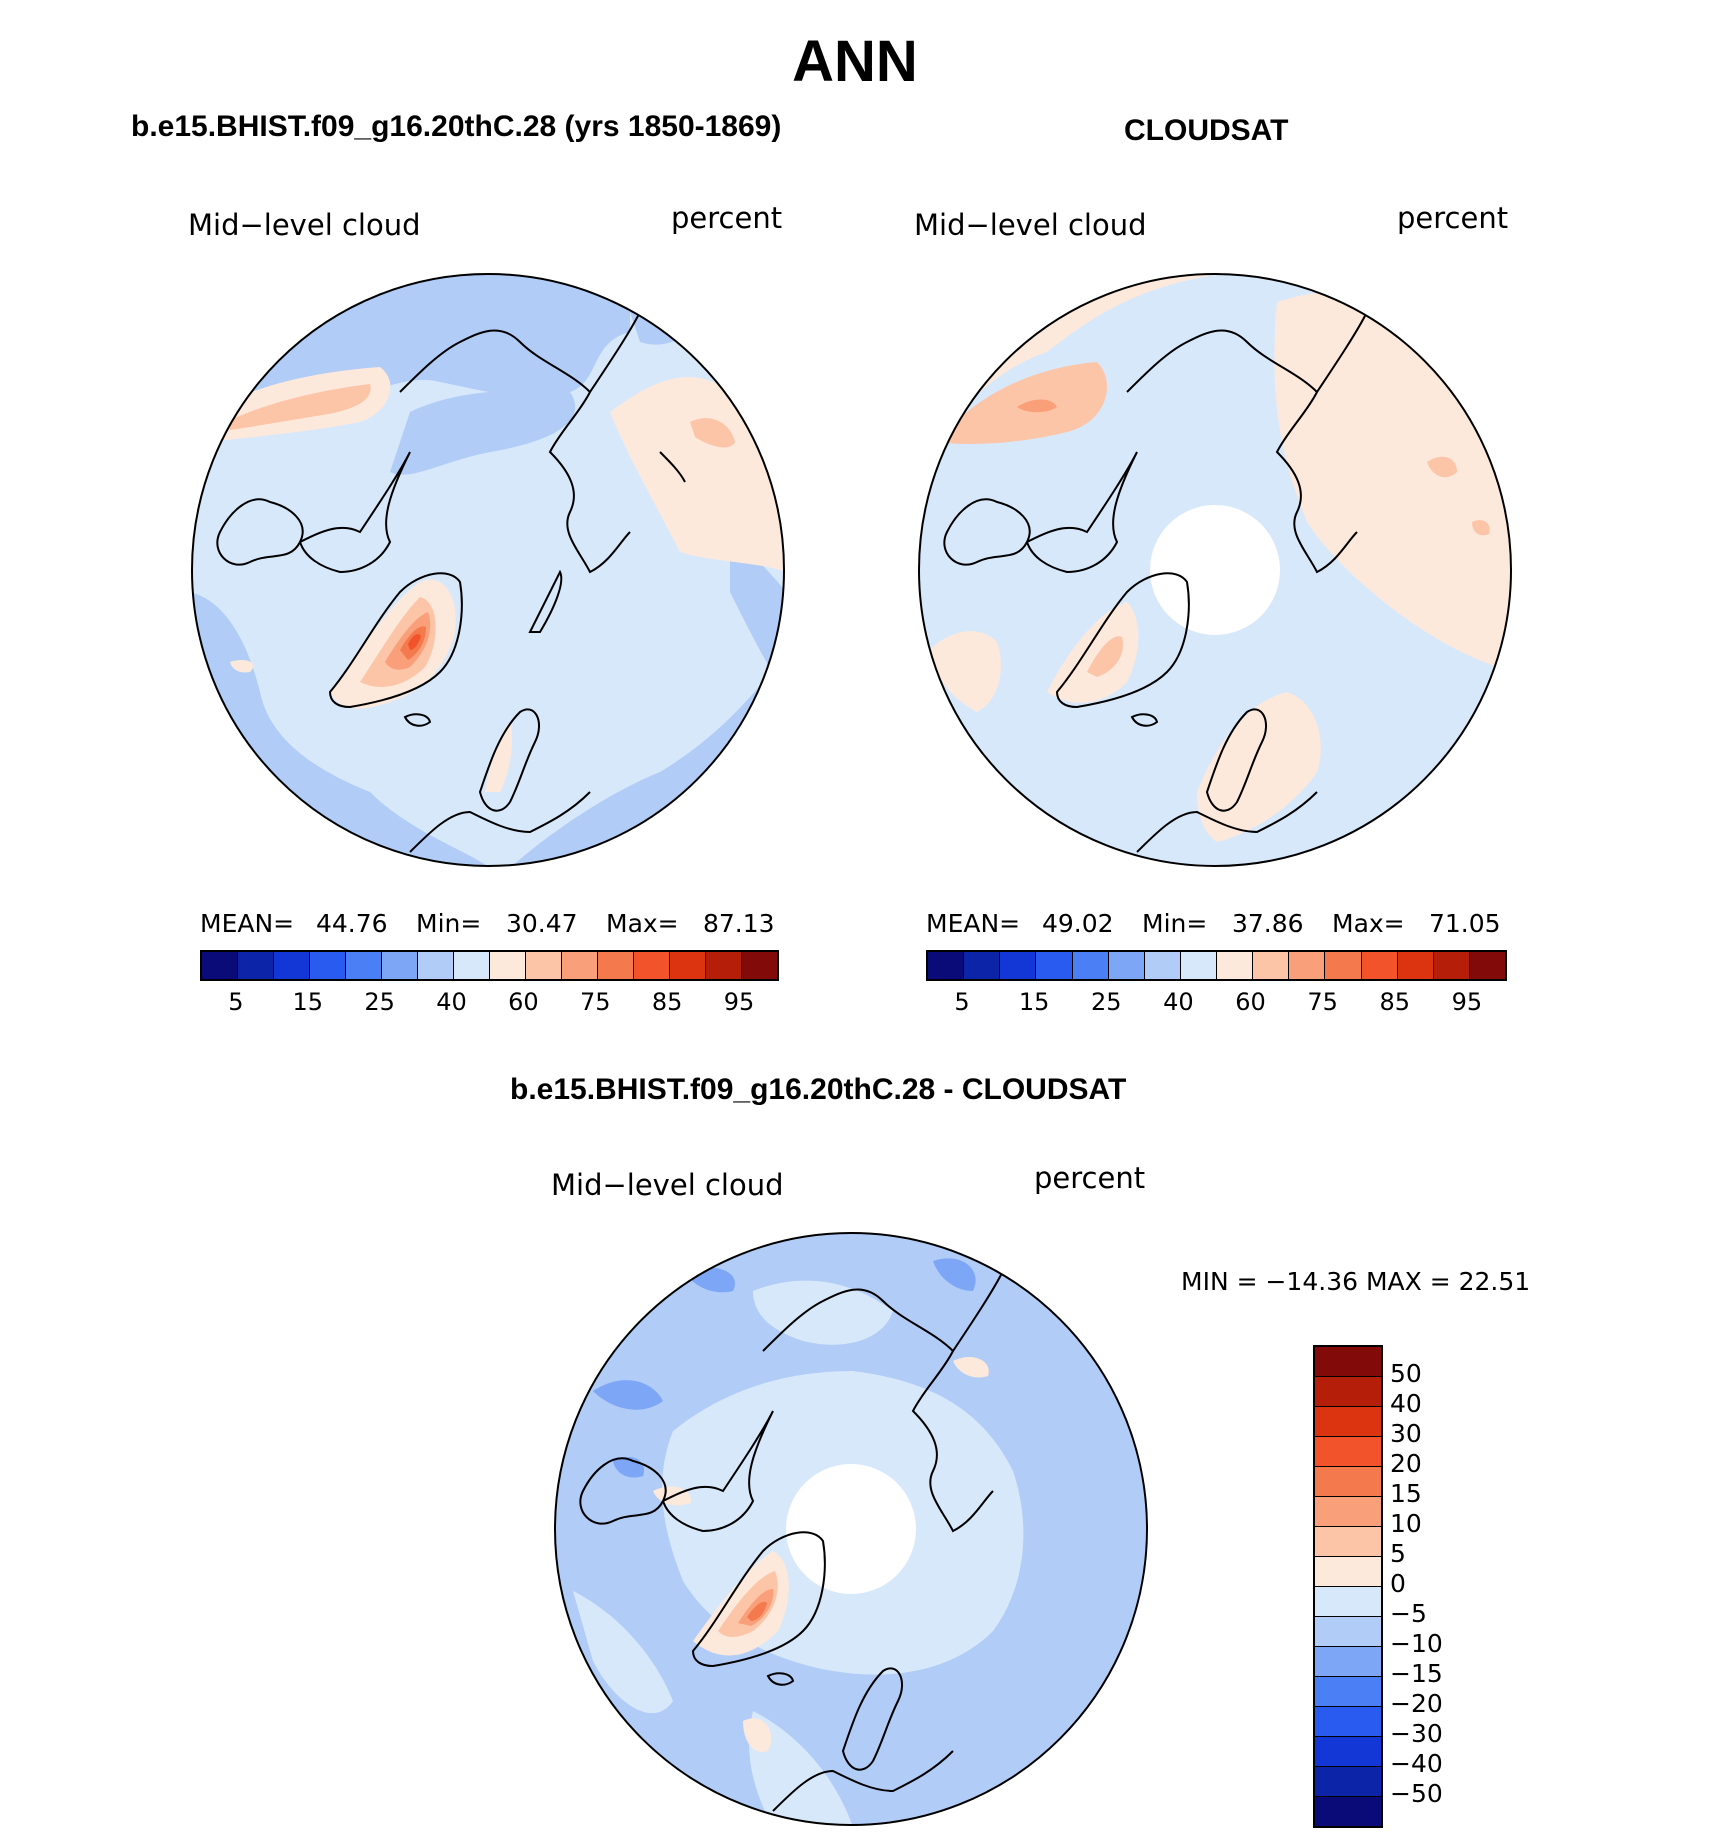  I want to click on panel-model-max-value: 87.13, so click(739, 923).